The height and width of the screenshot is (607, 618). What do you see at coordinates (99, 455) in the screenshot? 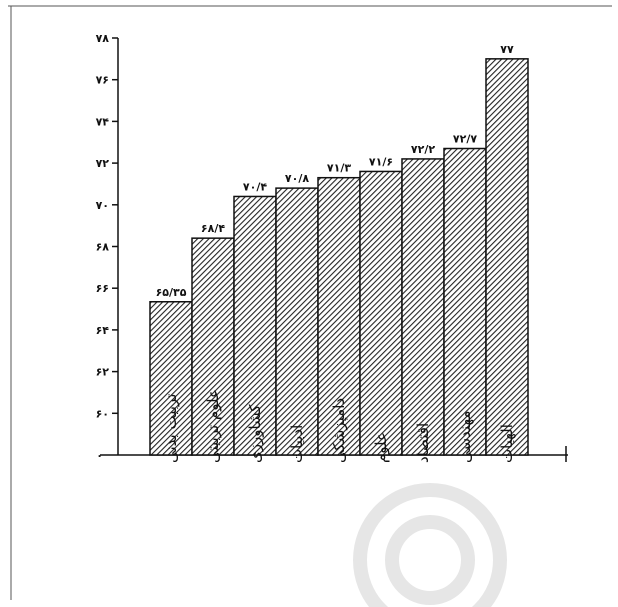
I see `y-origin-label: ۰` at bounding box center [99, 455].